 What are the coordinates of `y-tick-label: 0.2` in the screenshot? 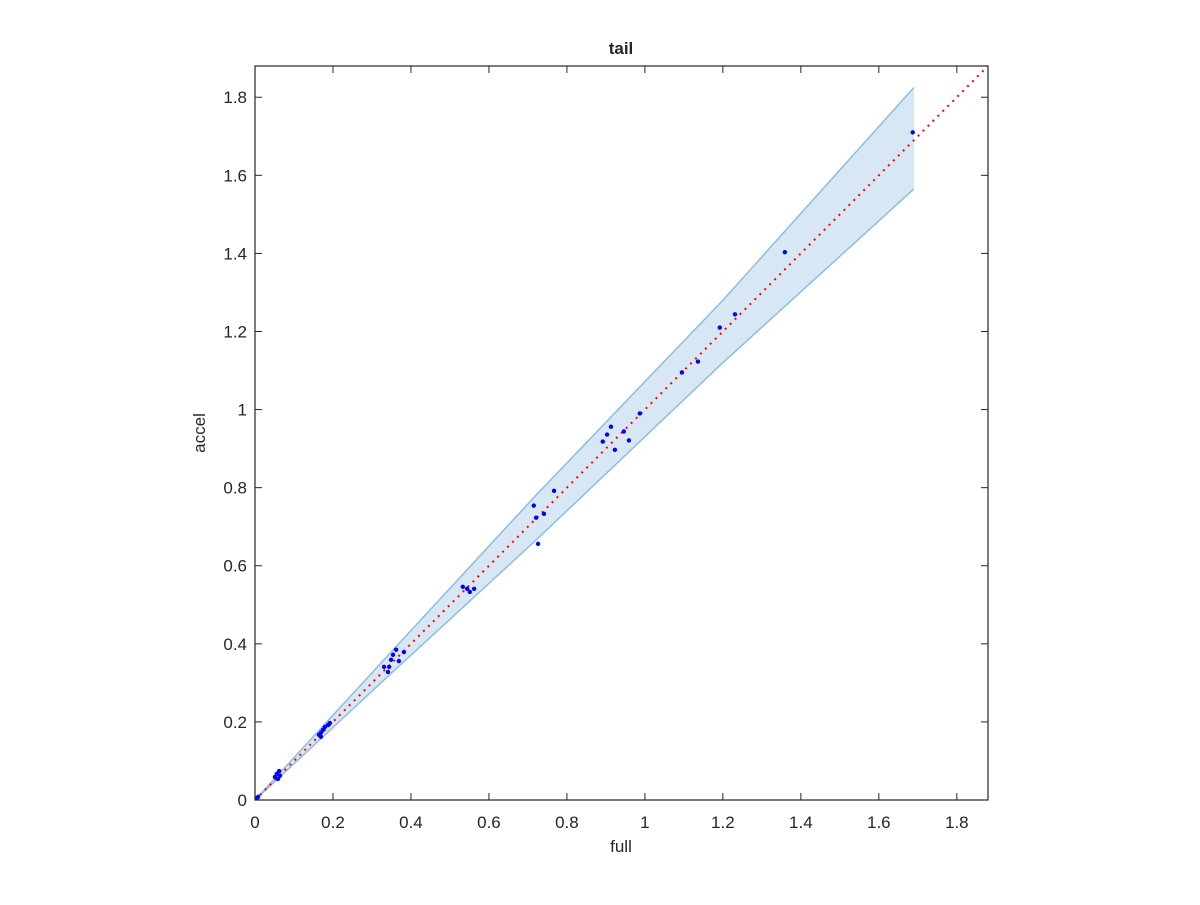 It's located at (235, 722).